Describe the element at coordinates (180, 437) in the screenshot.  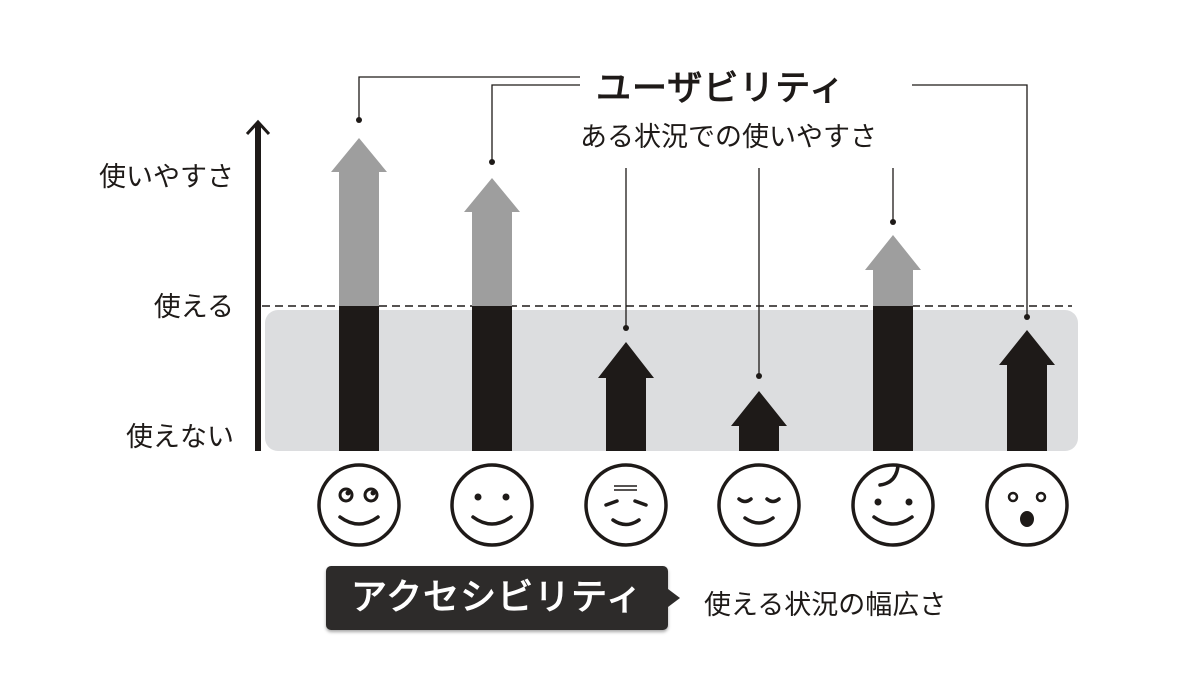
I see `axis-label-unusable: 使えない` at that location.